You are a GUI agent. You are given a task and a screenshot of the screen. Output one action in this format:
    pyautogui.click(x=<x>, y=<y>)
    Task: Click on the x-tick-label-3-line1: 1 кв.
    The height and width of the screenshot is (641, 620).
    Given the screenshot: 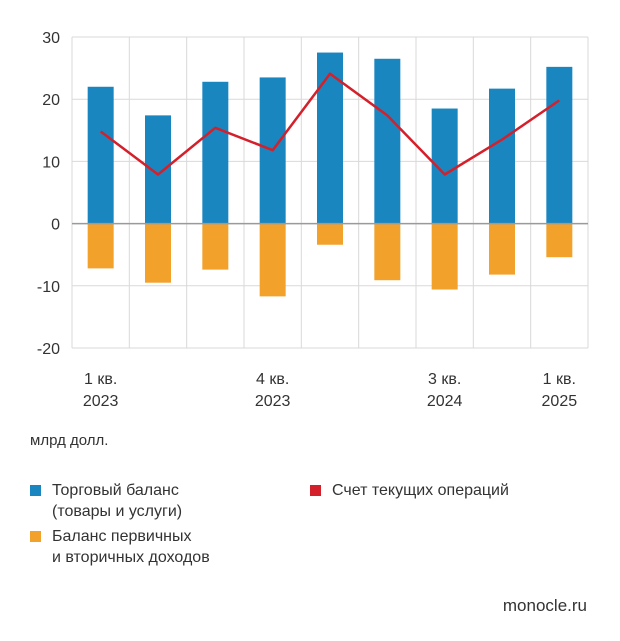 What is the action you would take?
    pyautogui.click(x=559, y=379)
    